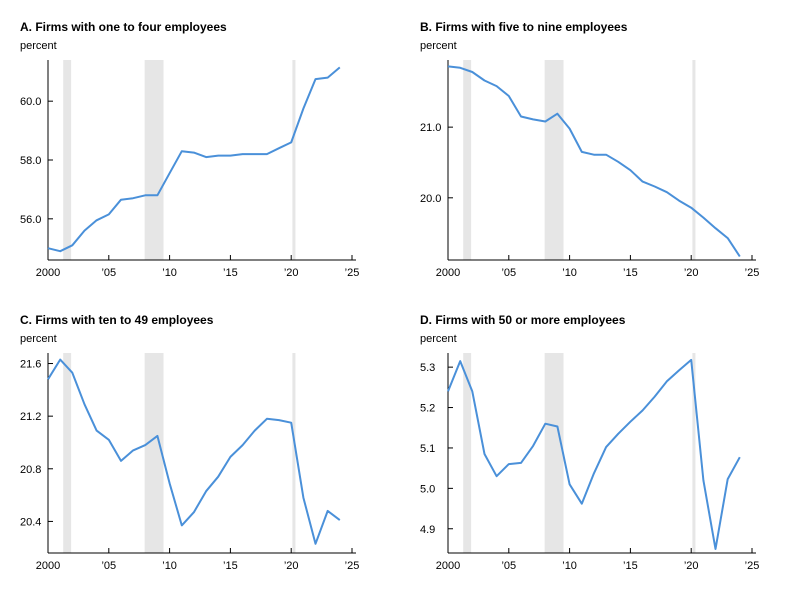 Image resolution: width=800 pixels, height=592 pixels. I want to click on y-tick-label: 4.9, so click(427, 530).